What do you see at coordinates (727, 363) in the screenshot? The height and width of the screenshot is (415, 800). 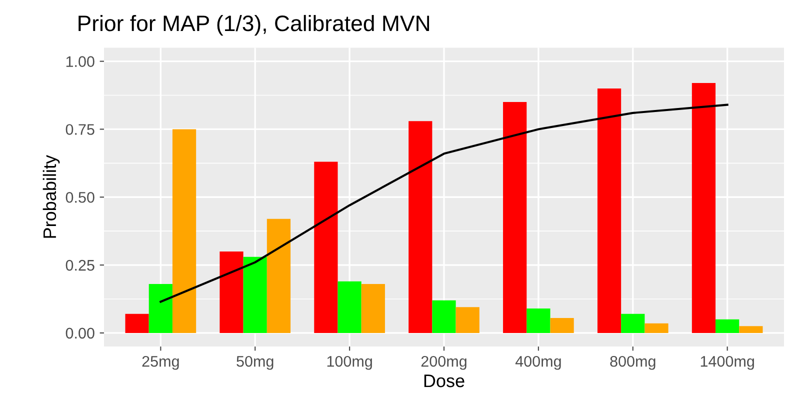 I see `x-tick-label: 1400mg` at bounding box center [727, 363].